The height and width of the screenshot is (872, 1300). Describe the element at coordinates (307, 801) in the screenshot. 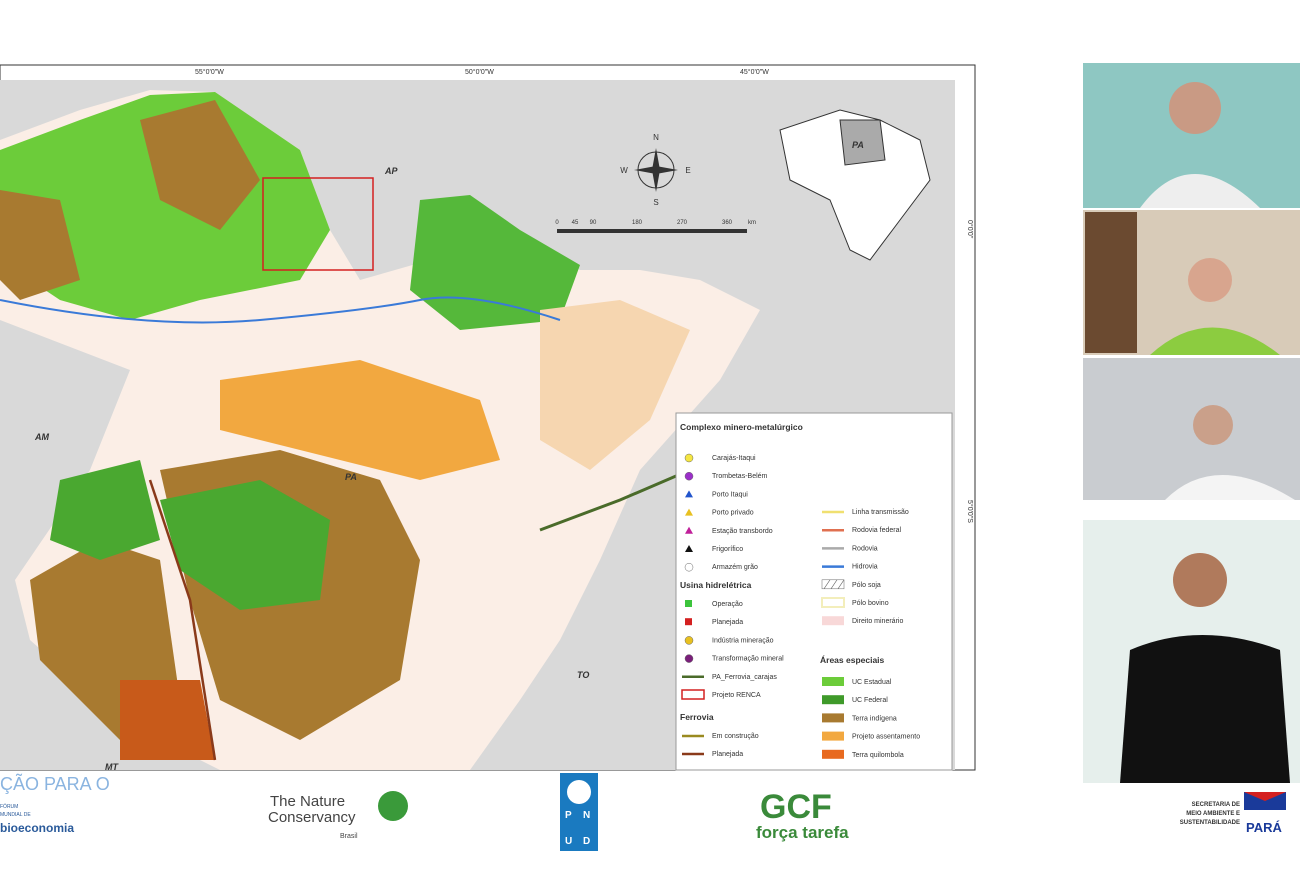

I see `logo-text: The Nature` at that location.